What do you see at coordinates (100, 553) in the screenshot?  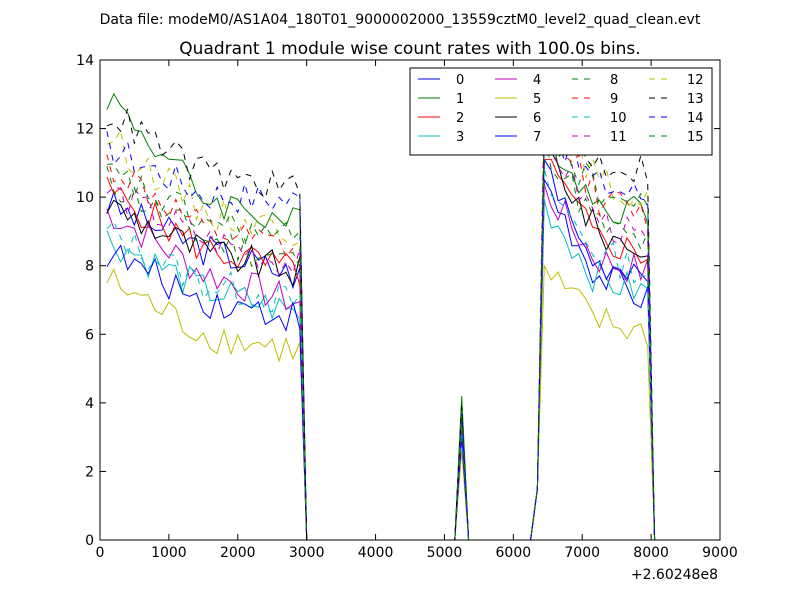 I see `x-tick-label: 0` at bounding box center [100, 553].